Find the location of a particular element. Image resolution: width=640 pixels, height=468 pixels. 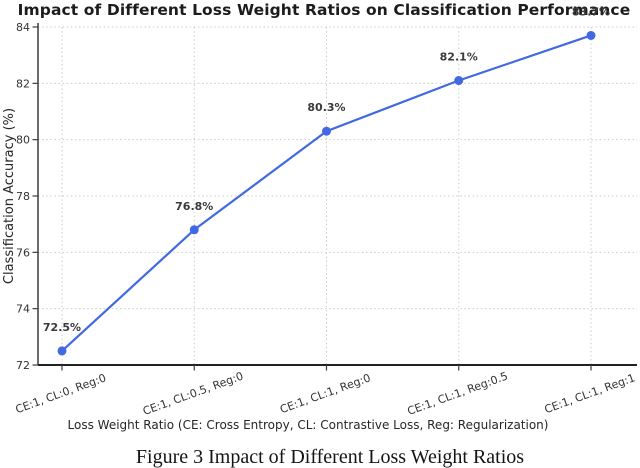

y-tick-label: 72 is located at coordinates (23, 365).